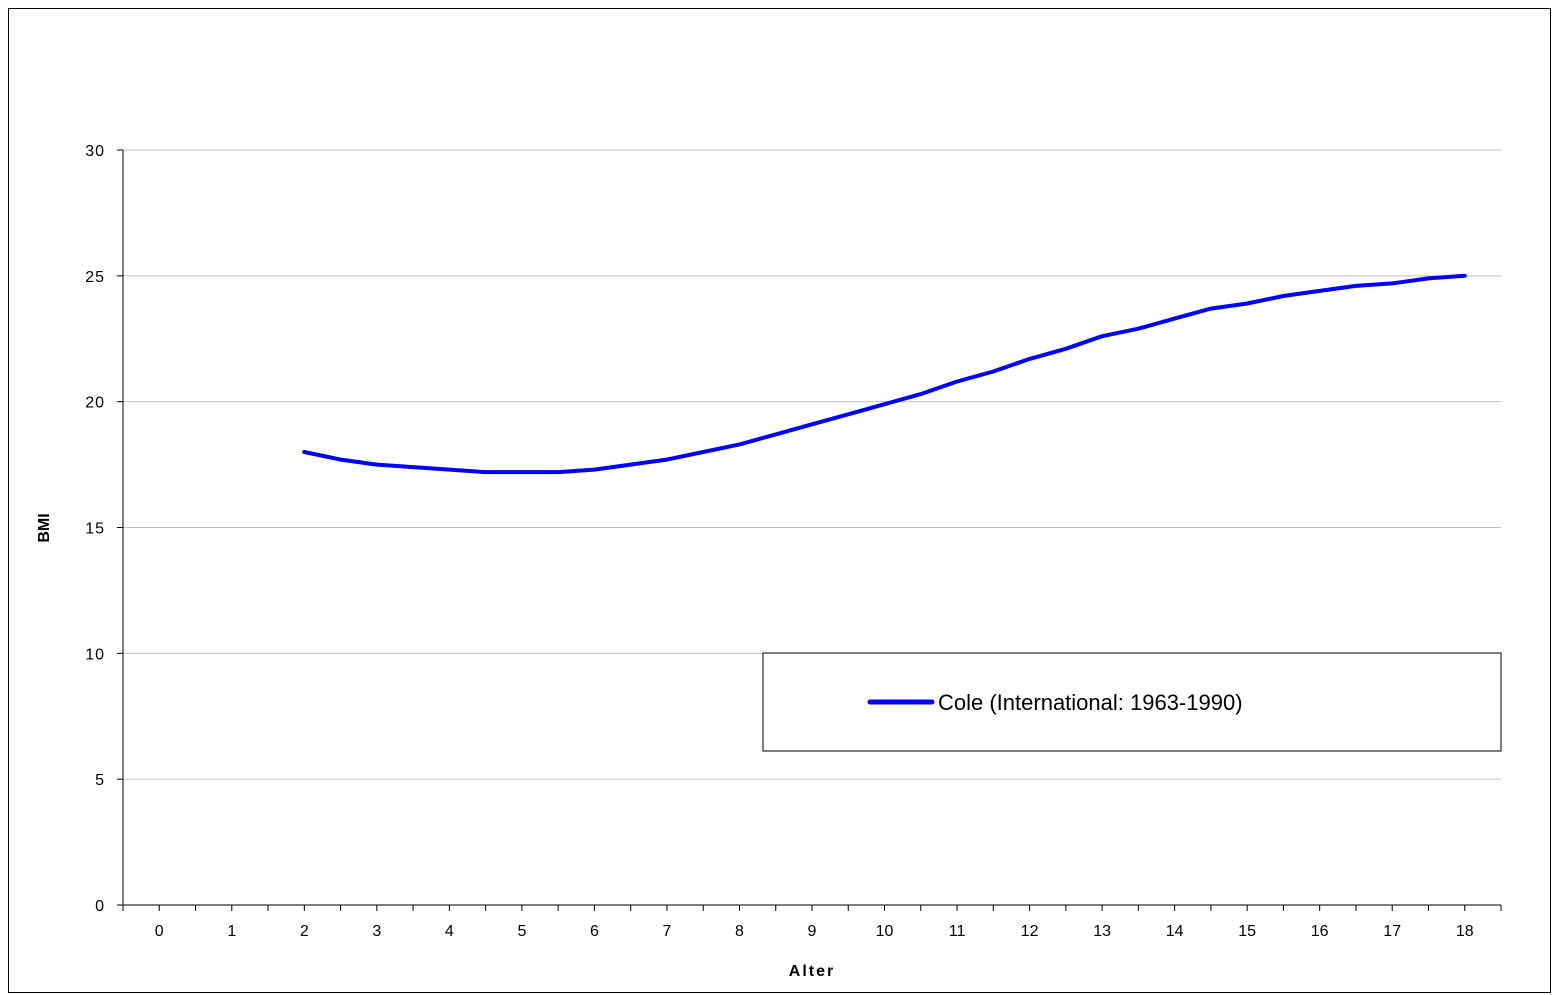 This screenshot has height=995, width=1553. I want to click on y-tick-label: 15, so click(95, 529).